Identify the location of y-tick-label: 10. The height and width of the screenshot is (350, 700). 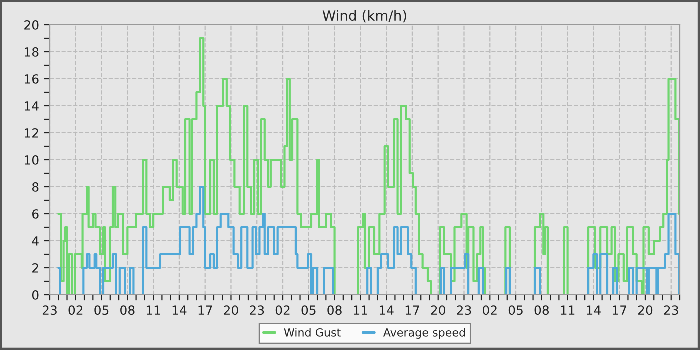
(32, 160).